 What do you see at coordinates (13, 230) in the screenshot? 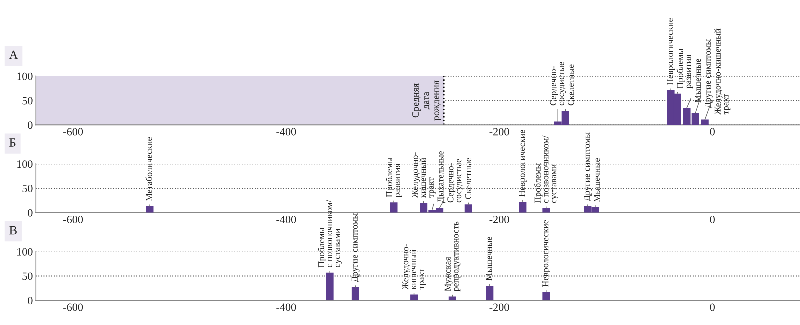
I see `chart-title: В` at bounding box center [13, 230].